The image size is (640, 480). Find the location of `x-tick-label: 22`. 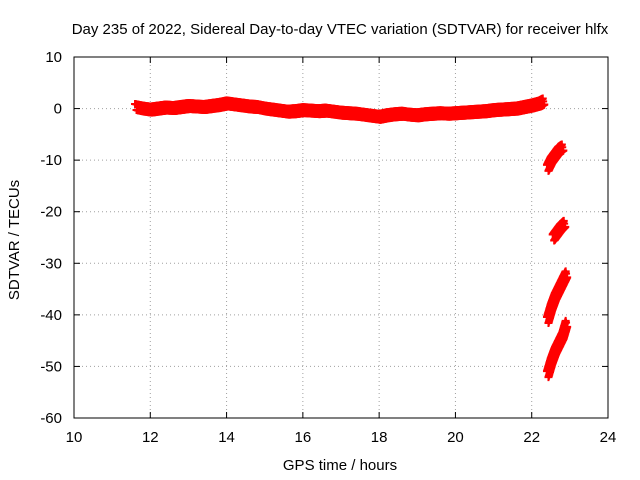

x-tick-label: 22 is located at coordinates (531, 437).